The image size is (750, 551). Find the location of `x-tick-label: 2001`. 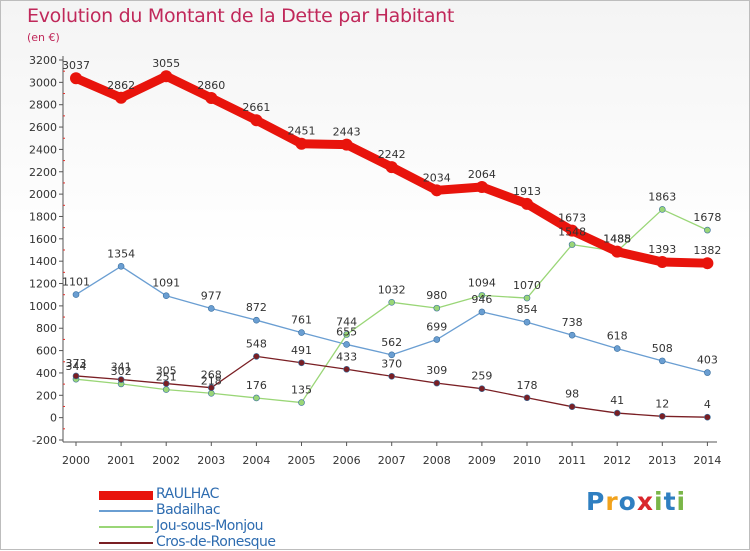

x-tick-label: 2001 is located at coordinates (121, 460).